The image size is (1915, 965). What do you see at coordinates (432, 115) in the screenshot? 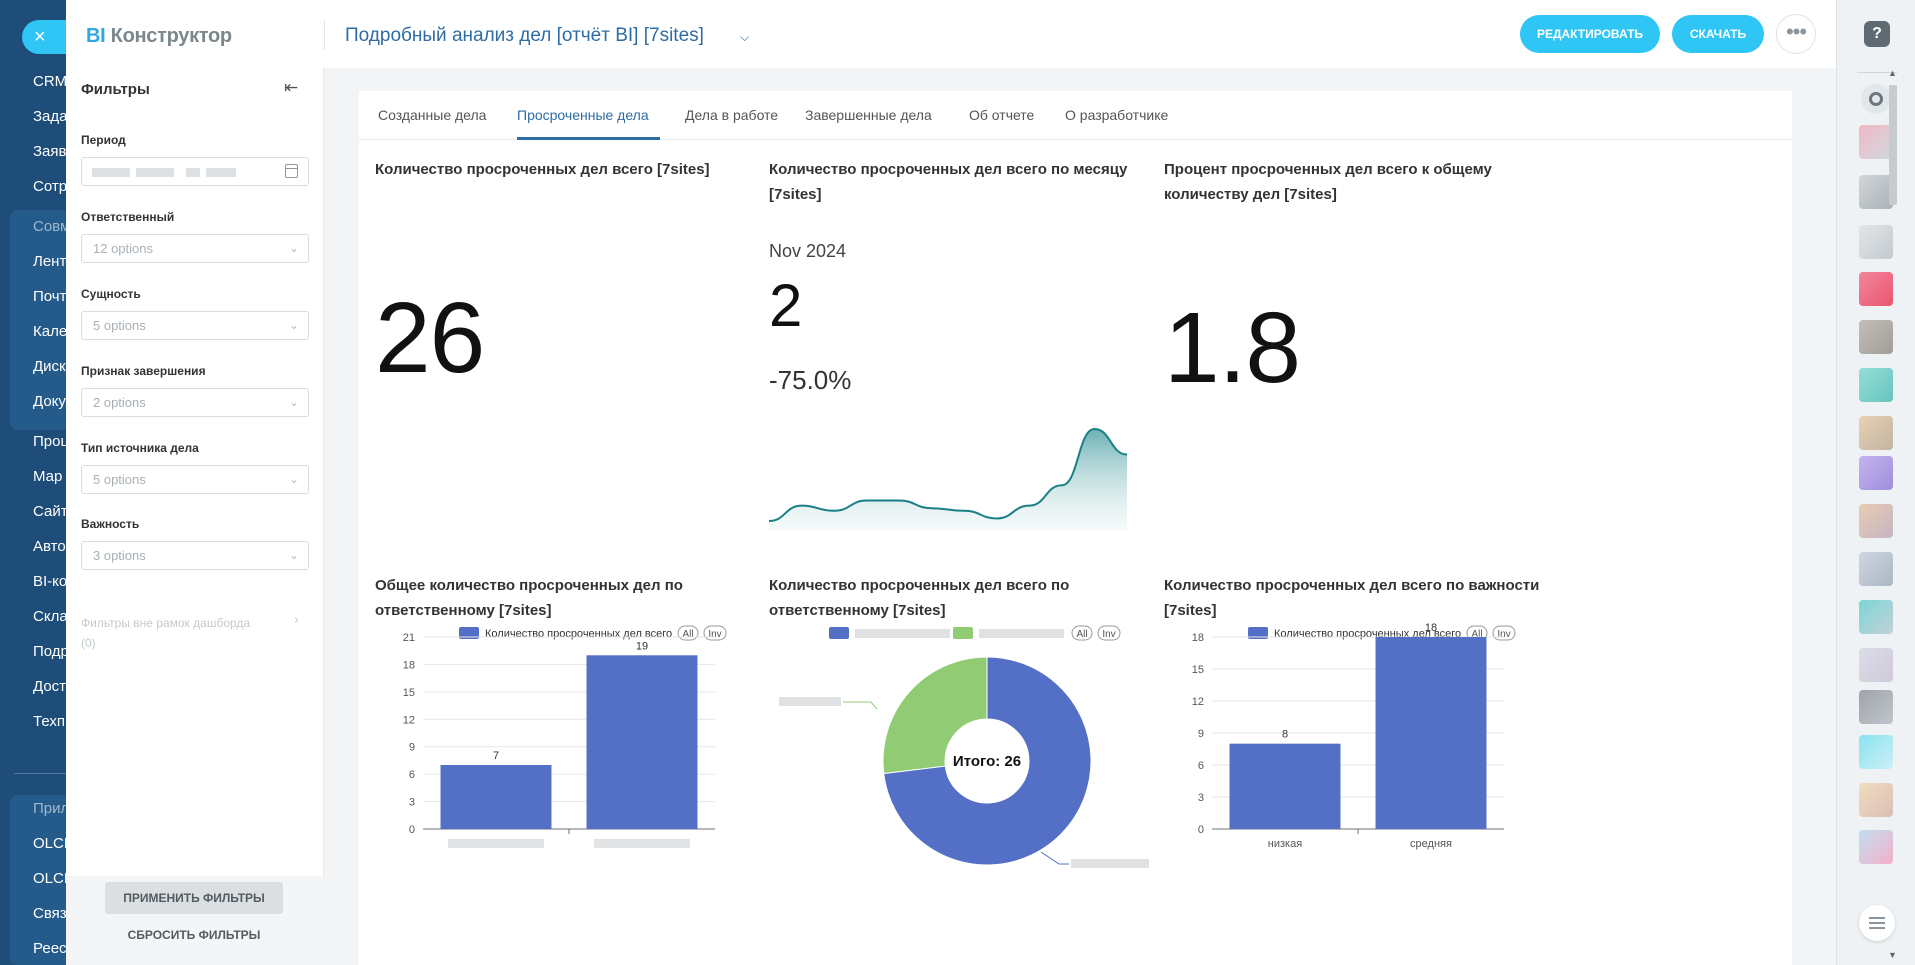
I see `tab-created: Созданные дела` at bounding box center [432, 115].